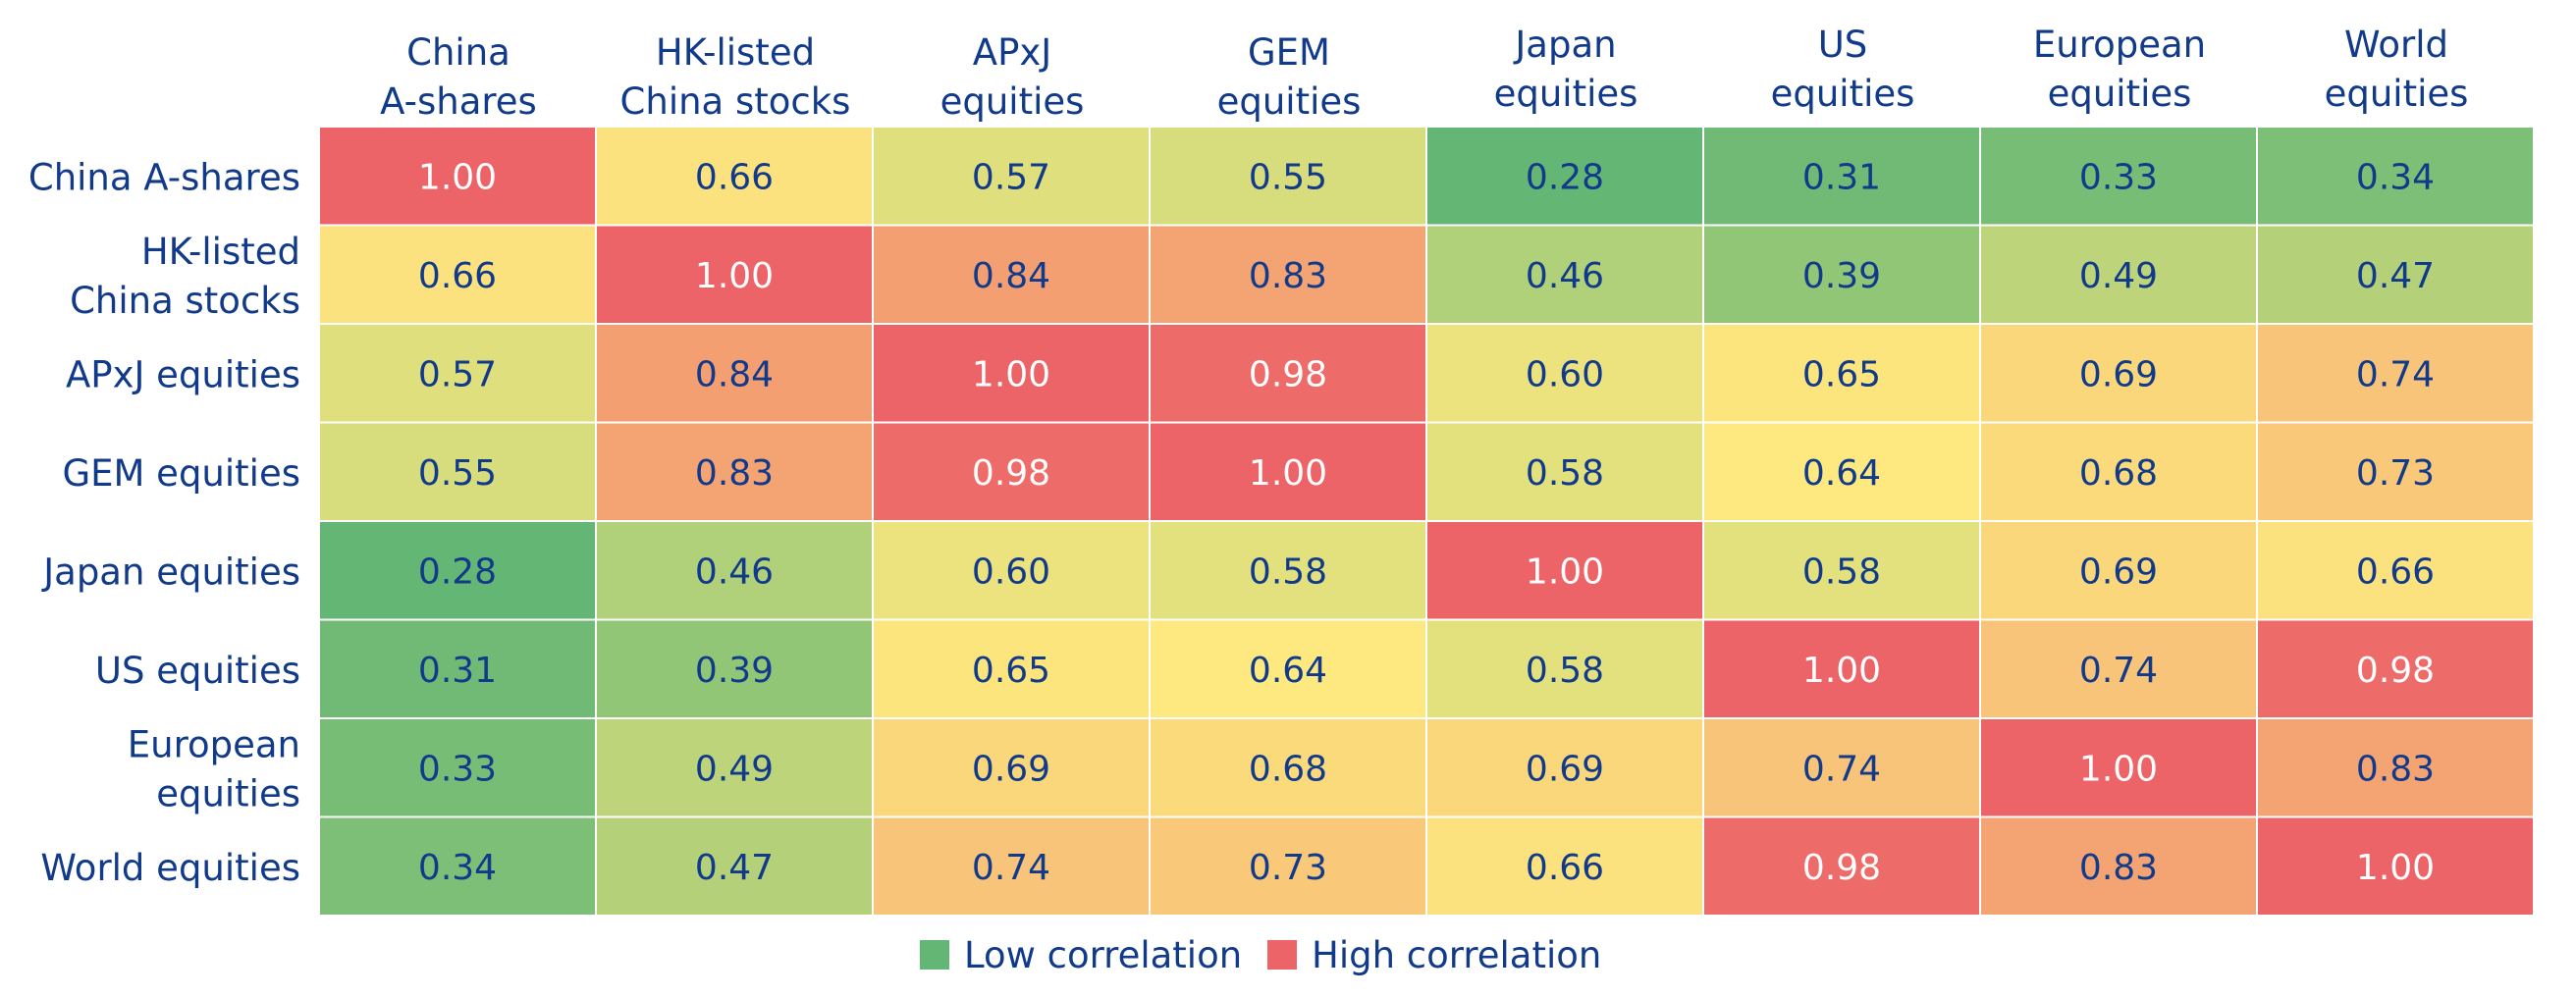 This screenshot has height=997, width=2576. I want to click on heatmap-cell-r3-c3, so click(1011, 373).